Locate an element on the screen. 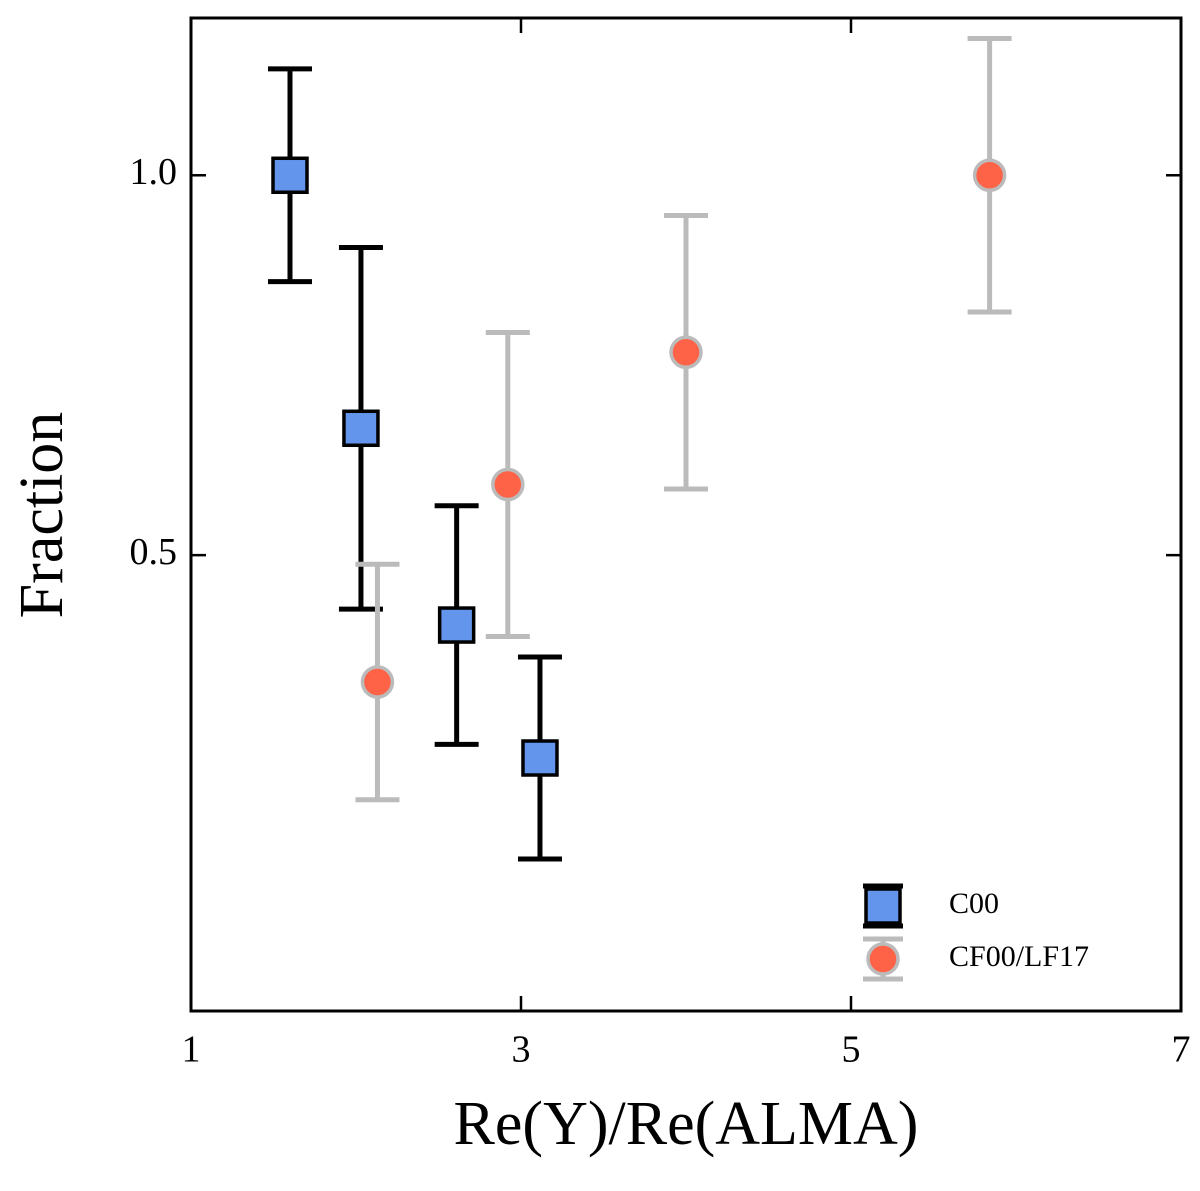 This screenshot has height=1191, width=1200. x-tick-label: 1 is located at coordinates (191, 1050).